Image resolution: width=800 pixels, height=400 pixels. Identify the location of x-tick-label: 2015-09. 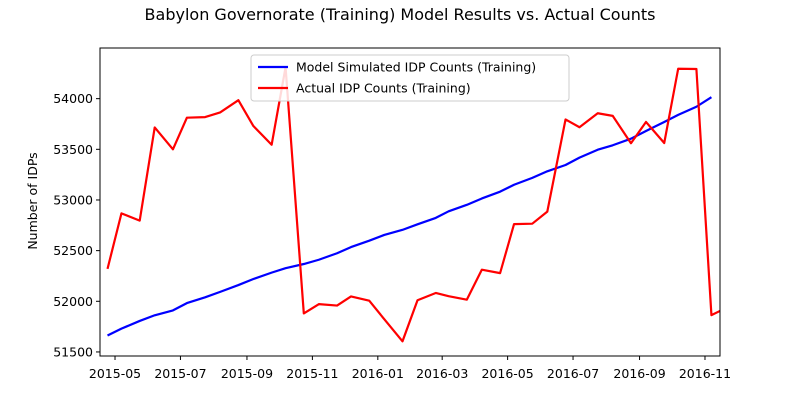
(247, 373).